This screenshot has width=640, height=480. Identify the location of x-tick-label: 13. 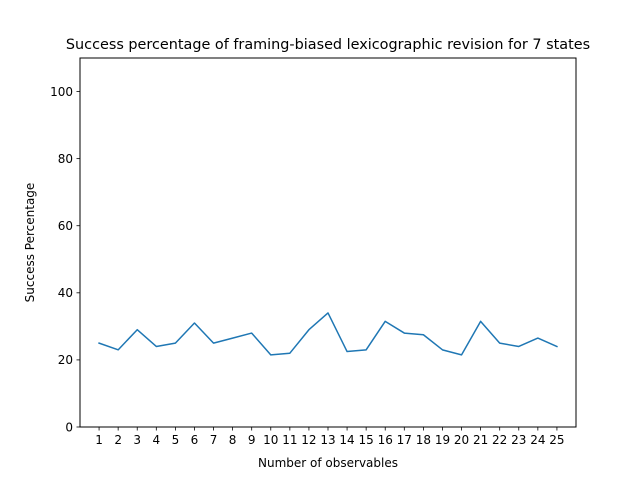
(327, 440).